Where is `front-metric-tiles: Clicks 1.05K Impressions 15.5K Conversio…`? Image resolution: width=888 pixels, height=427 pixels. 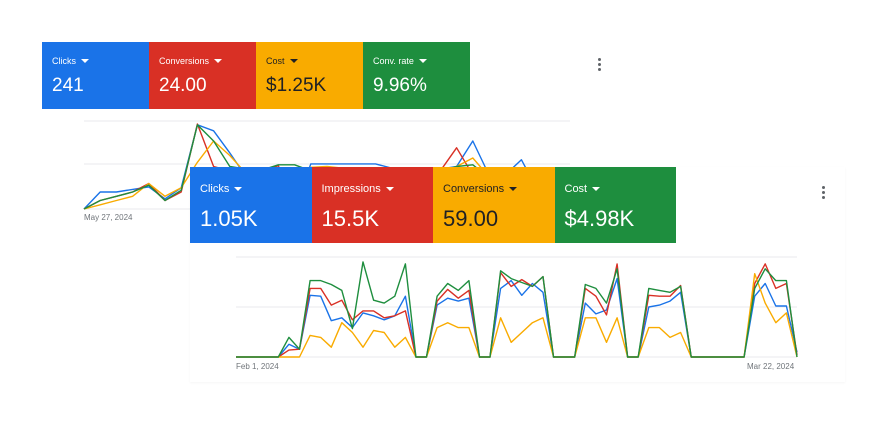
front-metric-tiles: Clicks 1.05K Impressions 15.5K Conversio… is located at coordinates (433, 205).